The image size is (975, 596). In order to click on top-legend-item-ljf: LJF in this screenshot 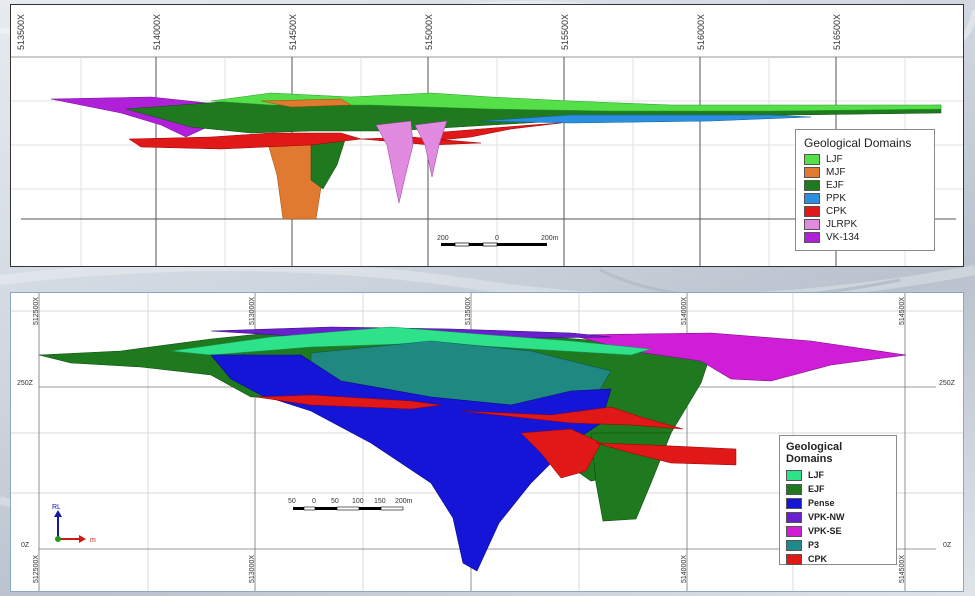, I will do `click(865, 159)`.